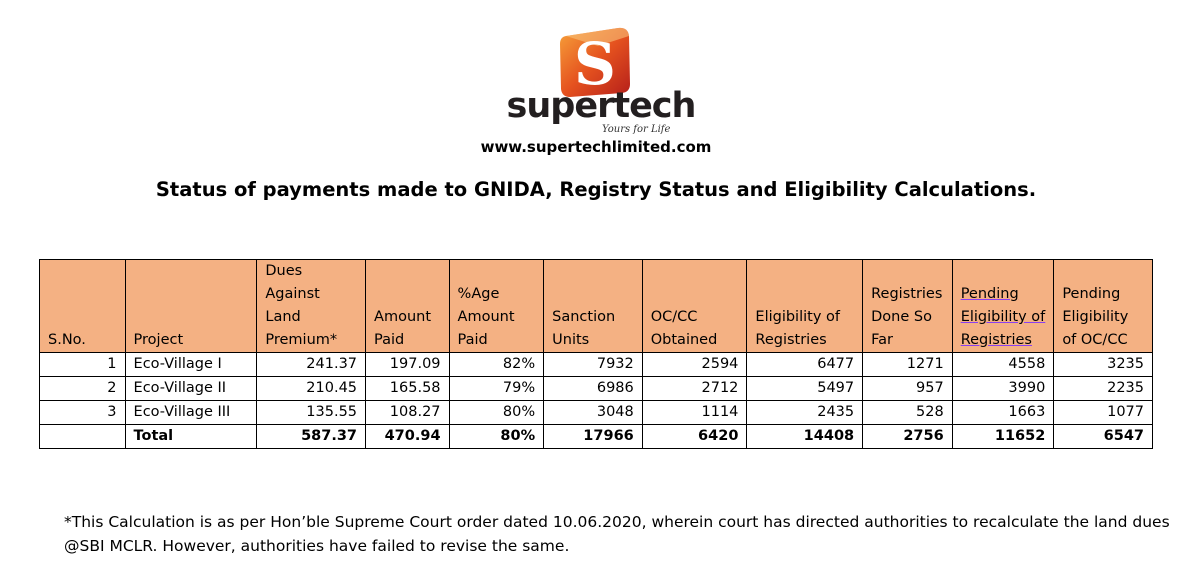 The width and height of the screenshot is (1200, 574). Describe the element at coordinates (191, 388) in the screenshot. I see `cell-project: Eco-Village II` at that location.